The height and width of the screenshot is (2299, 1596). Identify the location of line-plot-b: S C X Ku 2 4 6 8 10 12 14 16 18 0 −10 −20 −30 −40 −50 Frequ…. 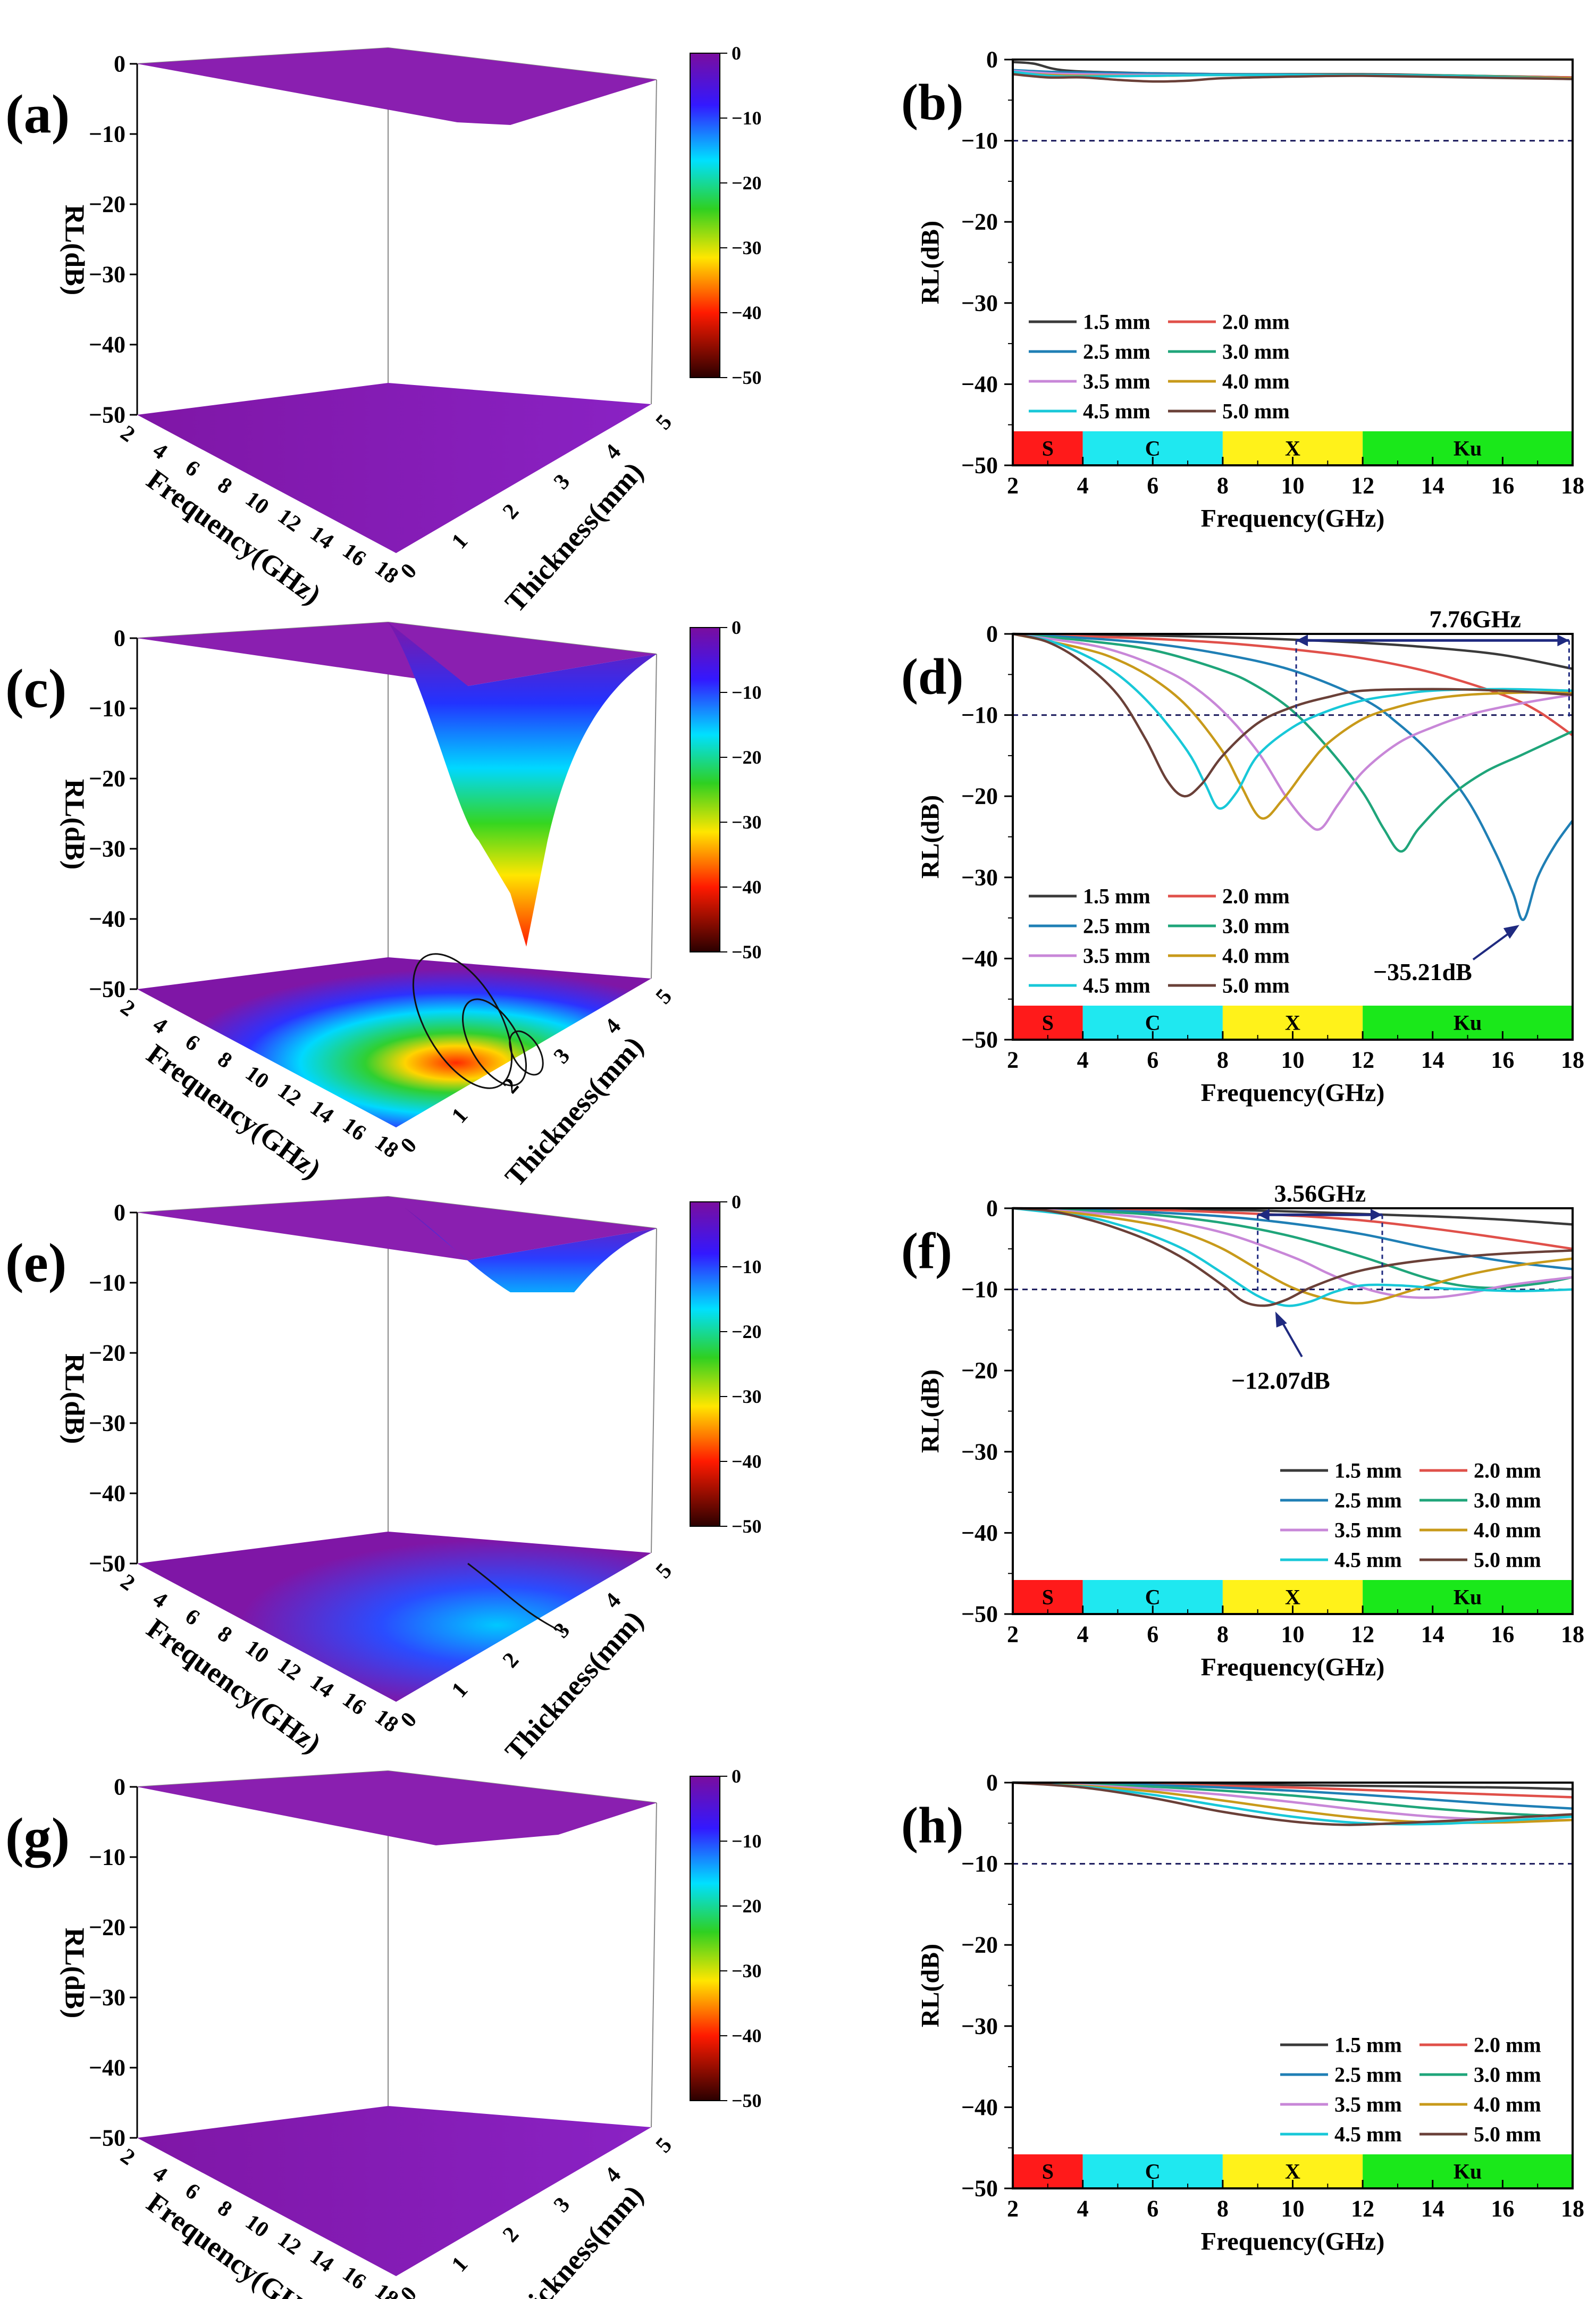
(1242, 290).